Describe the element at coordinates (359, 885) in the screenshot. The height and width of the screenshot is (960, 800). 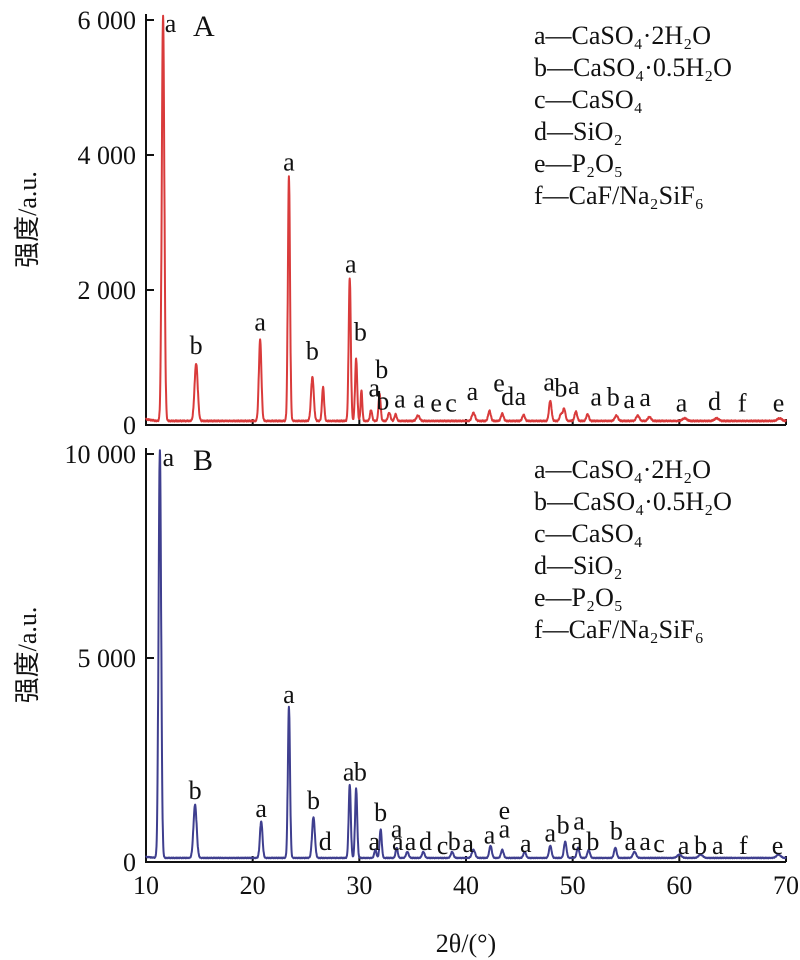
I see `x-tick-label: 30` at that location.